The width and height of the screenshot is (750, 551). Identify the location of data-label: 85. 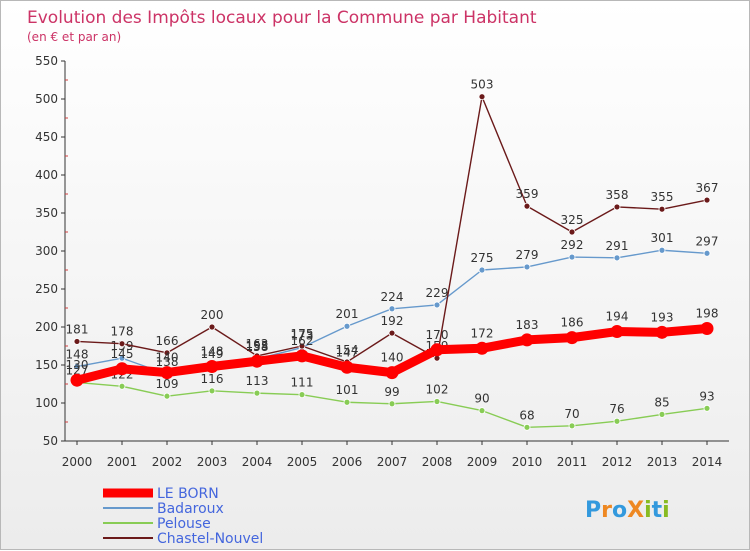
(661, 402).